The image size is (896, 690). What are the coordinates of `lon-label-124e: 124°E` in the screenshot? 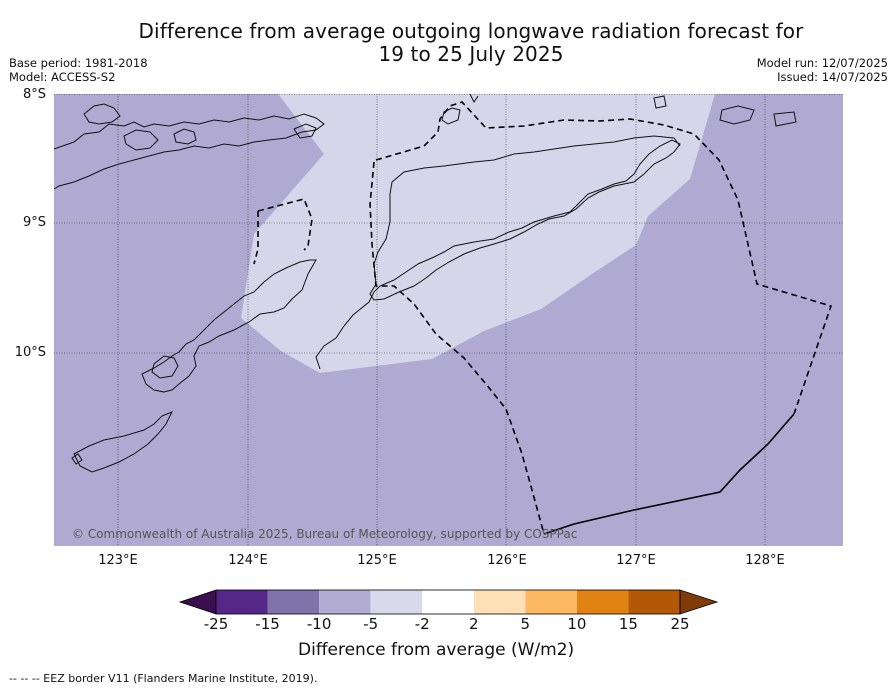 It's located at (248, 560).